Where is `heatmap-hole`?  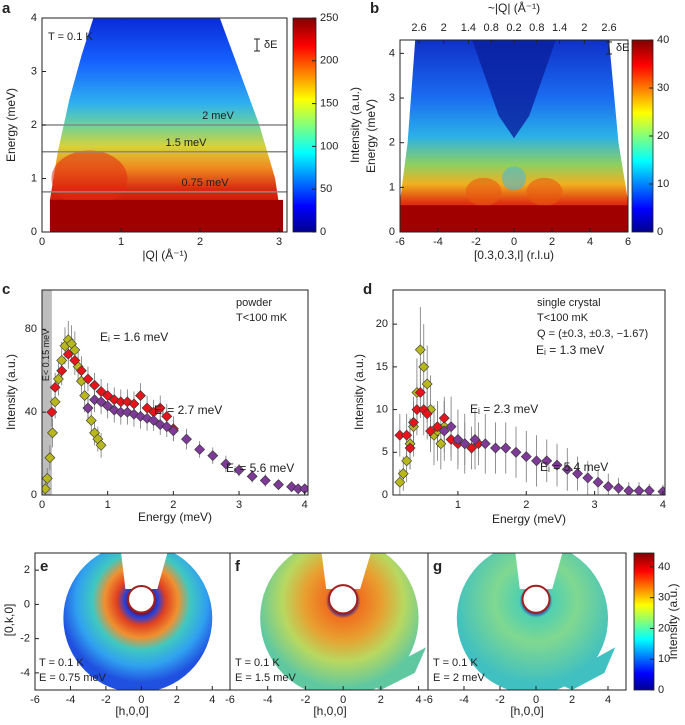 heatmap-hole is located at coordinates (536, 599).